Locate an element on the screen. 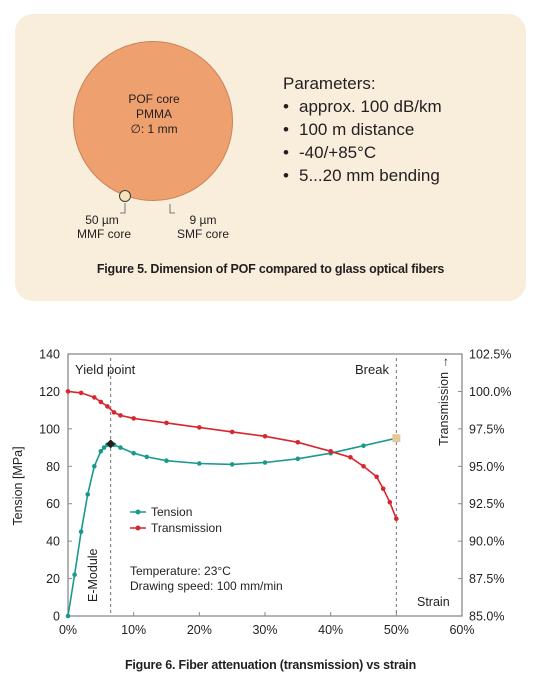 The height and width of the screenshot is (684, 541). legend-tension-marker is located at coordinates (138, 512).